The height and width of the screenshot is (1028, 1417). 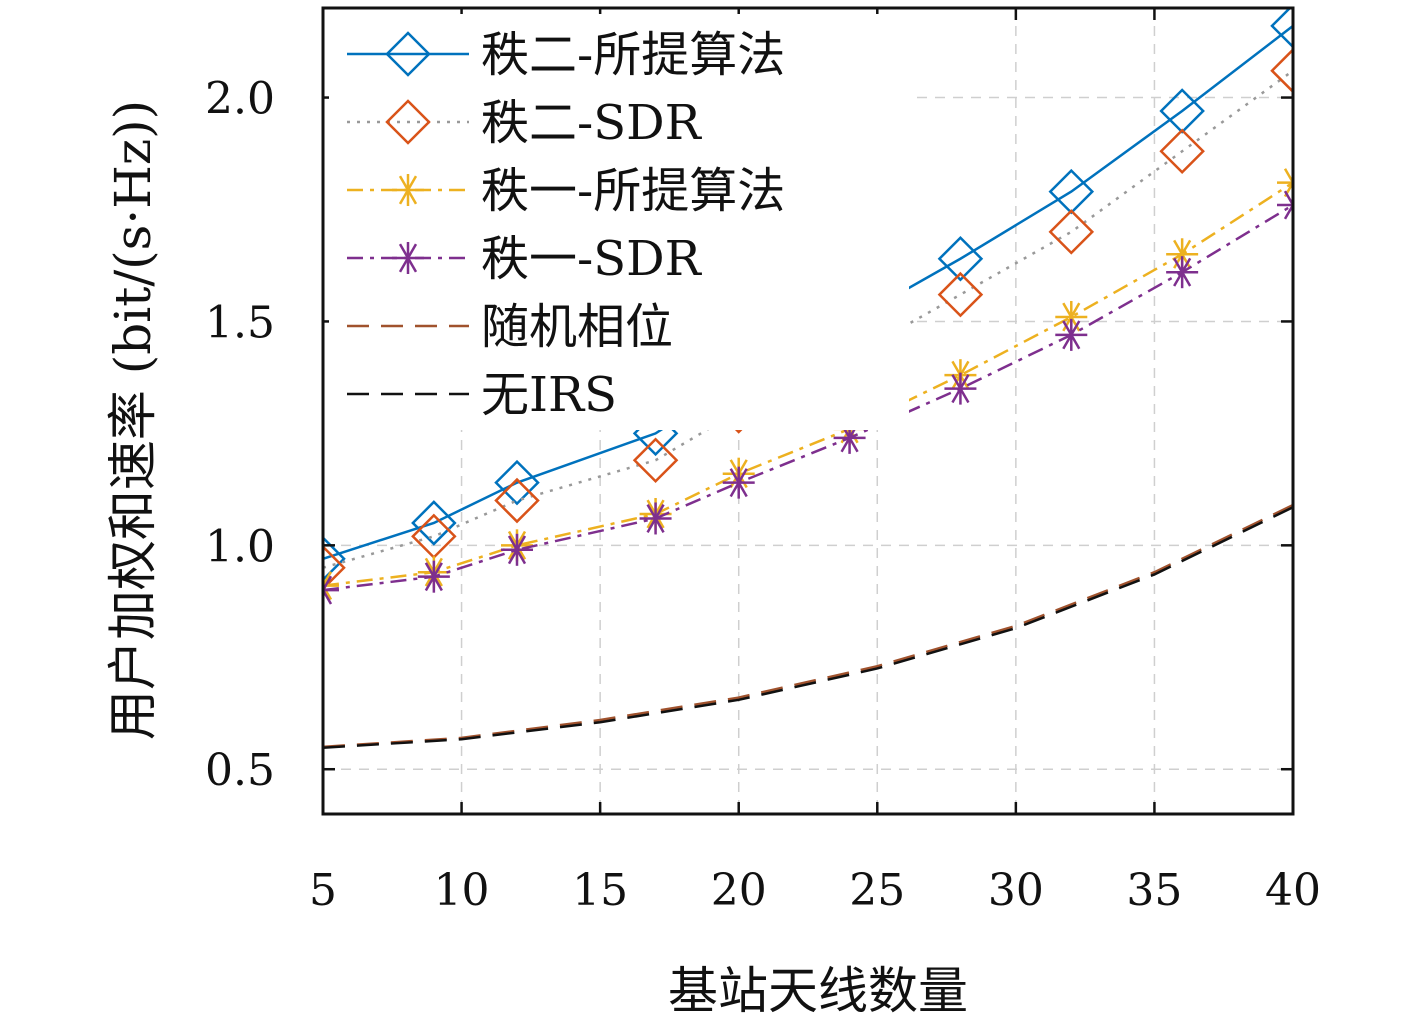 What do you see at coordinates (633, 55) in the screenshot?
I see `legend-label: 秩二-所提算法` at bounding box center [633, 55].